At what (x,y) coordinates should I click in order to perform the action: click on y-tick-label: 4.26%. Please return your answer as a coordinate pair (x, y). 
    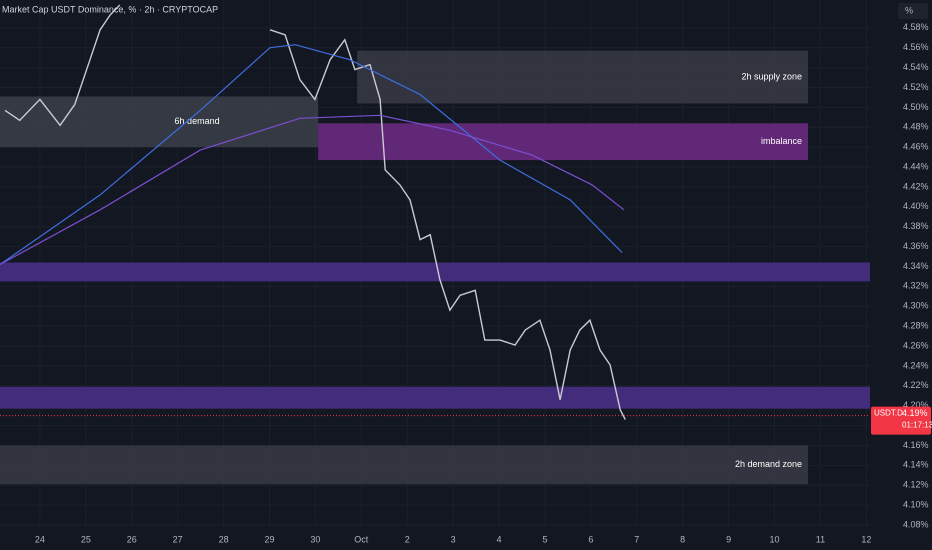
    Looking at the image, I should click on (916, 345).